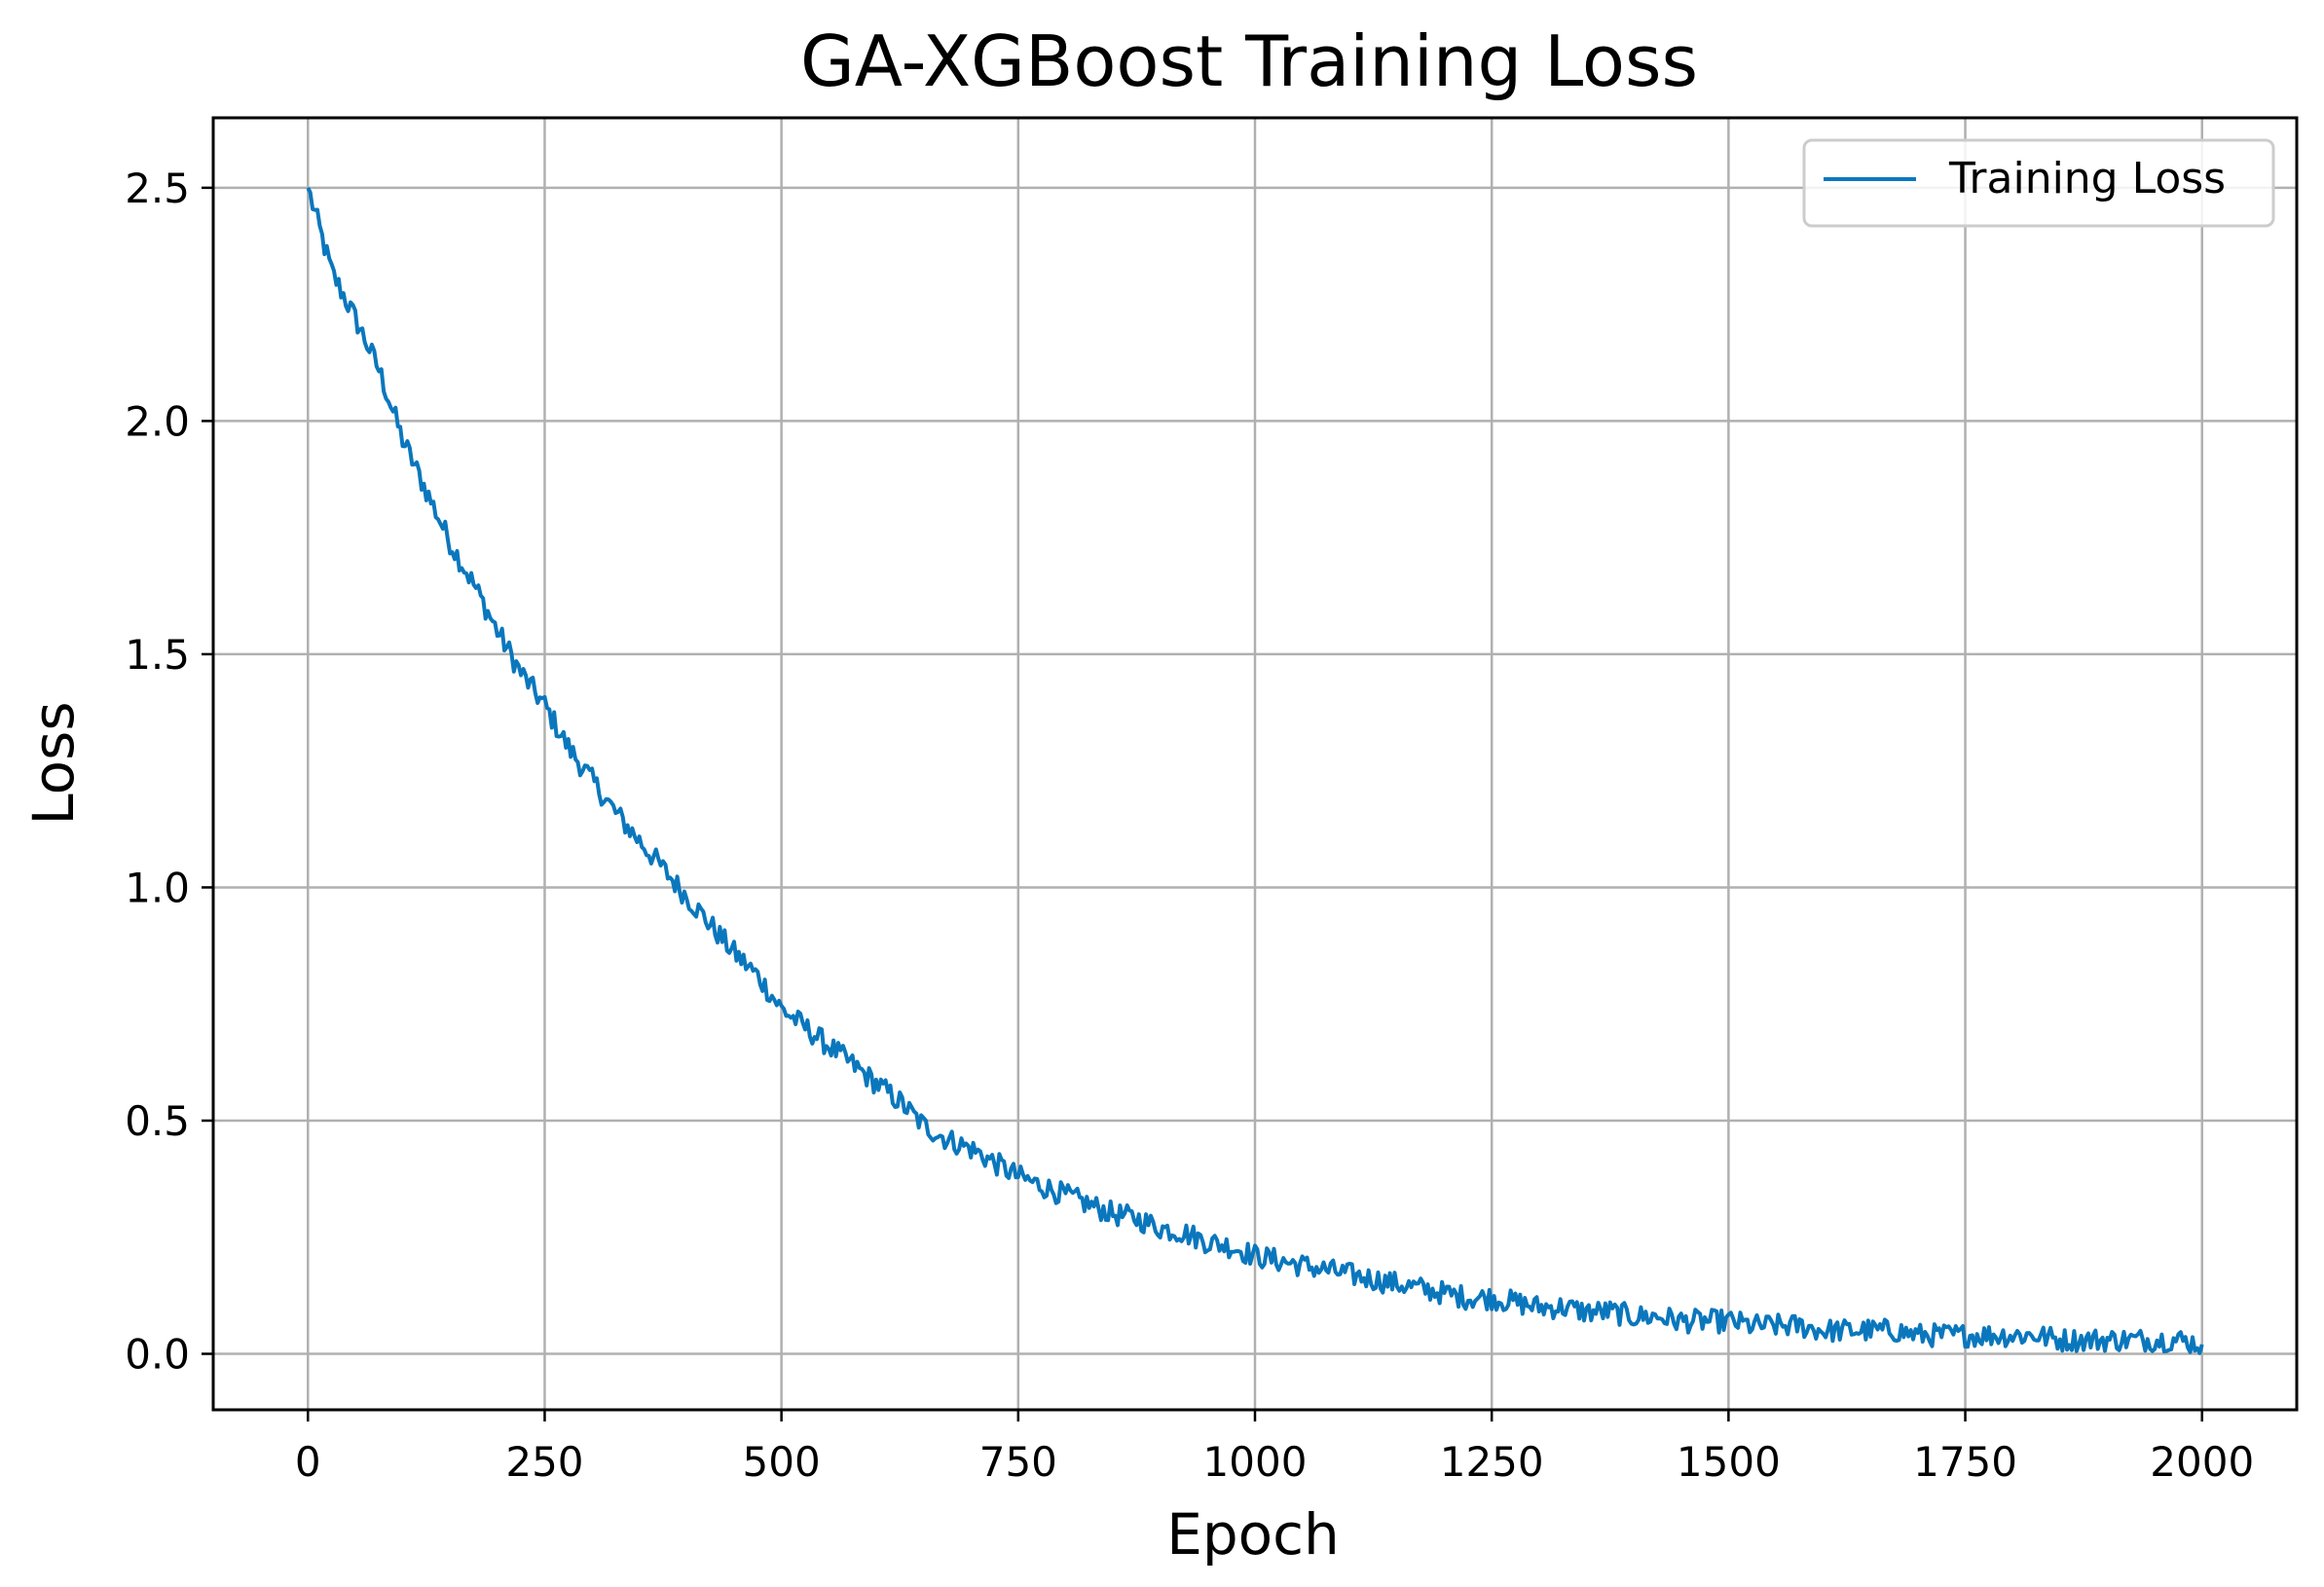  Describe the element at coordinates (308, 1462) in the screenshot. I see `x-tick-label: 0` at that location.